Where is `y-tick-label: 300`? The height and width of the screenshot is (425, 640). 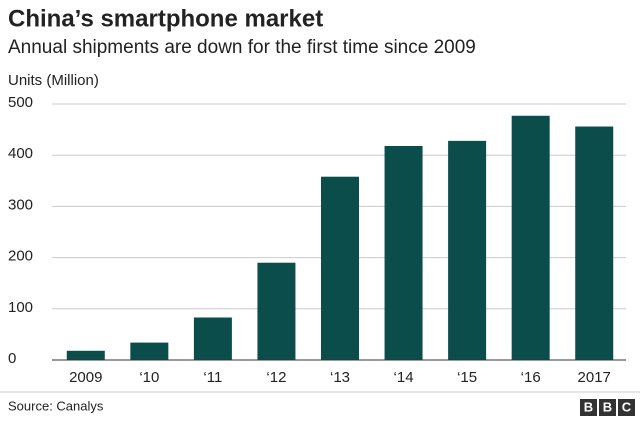 y-tick-label: 300 is located at coordinates (20, 204).